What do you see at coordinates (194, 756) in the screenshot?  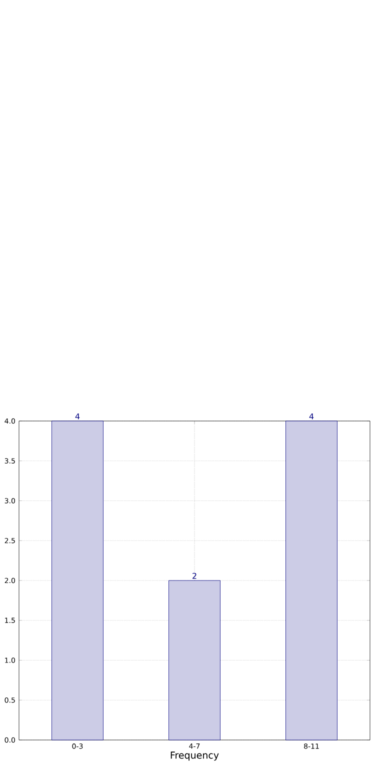 I see `x-axis-title: Frequency` at bounding box center [194, 756].